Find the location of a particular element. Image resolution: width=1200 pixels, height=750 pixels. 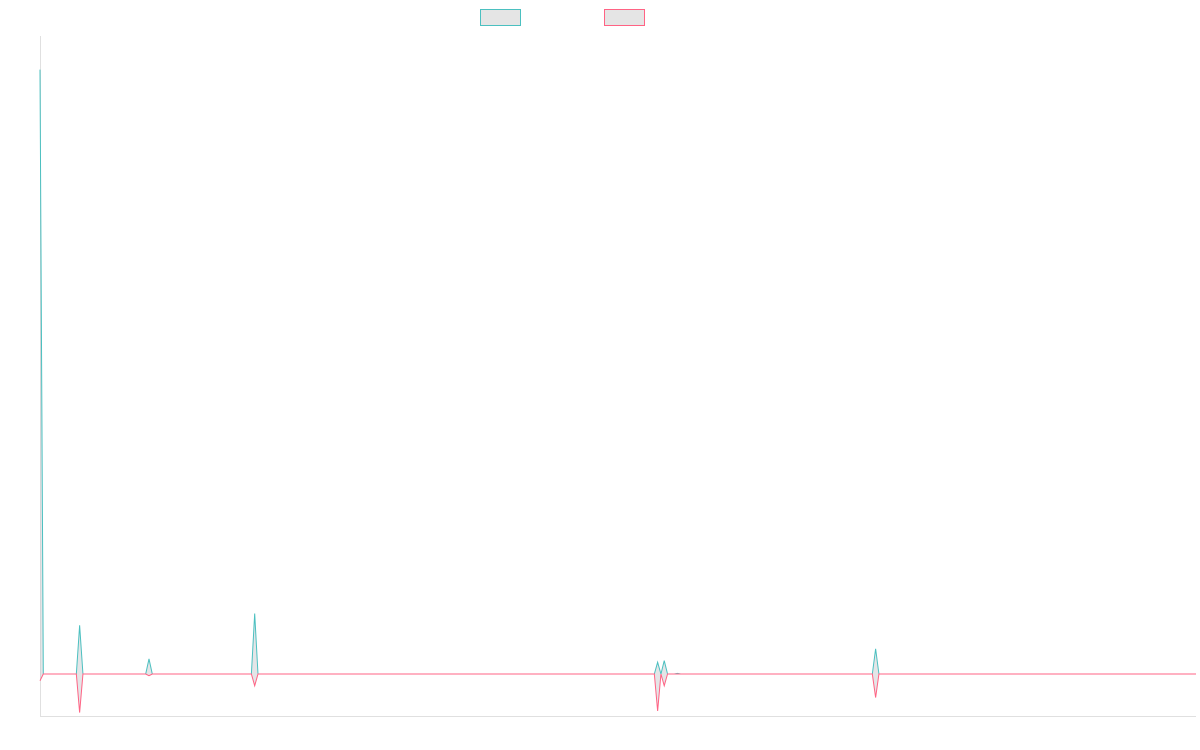

legend is located at coordinates (562, 17).